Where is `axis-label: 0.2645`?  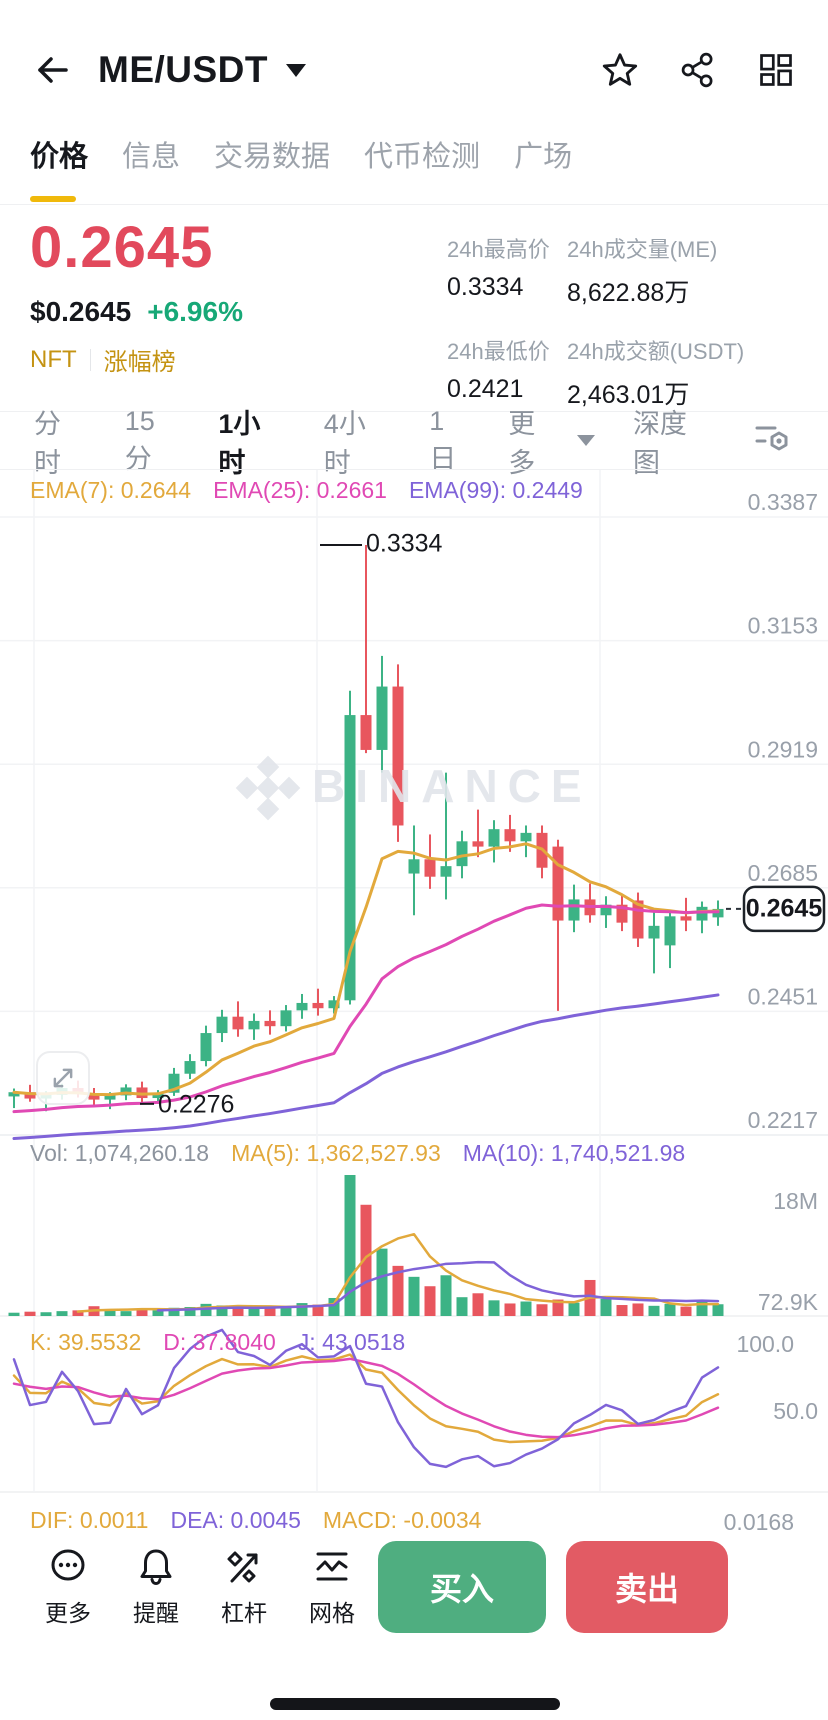 axis-label: 0.2645 is located at coordinates (784, 909).